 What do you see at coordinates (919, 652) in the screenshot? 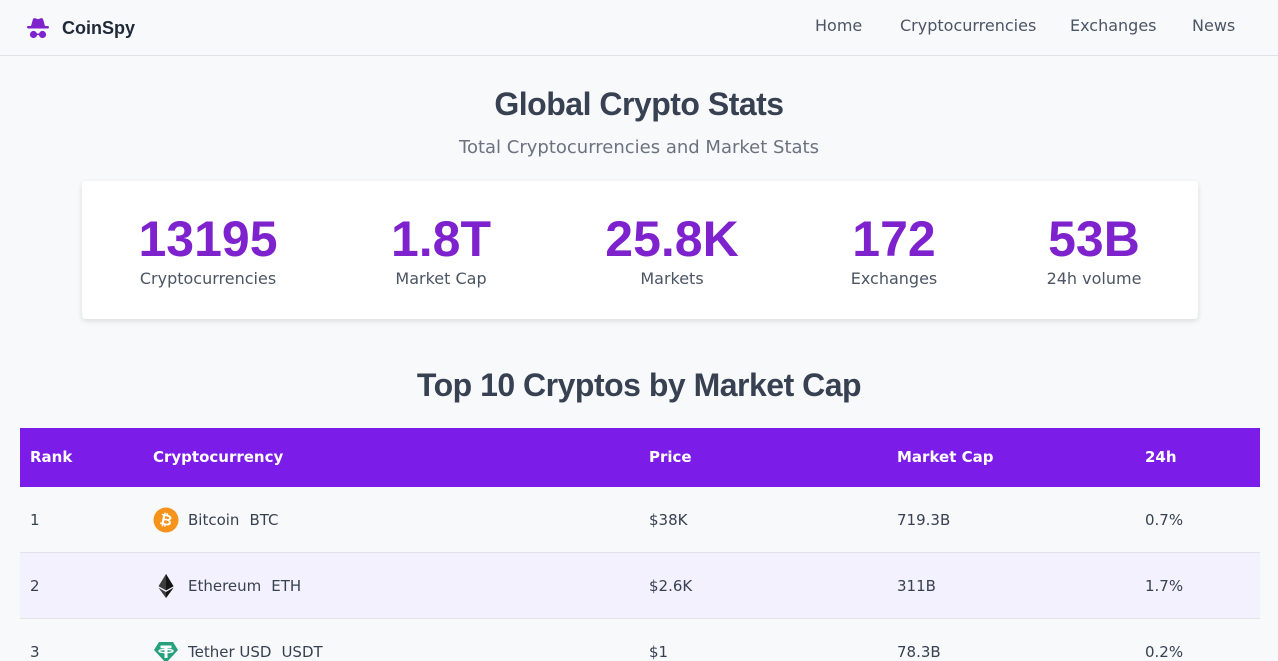
I see `cell-market-cap: 78.3B` at bounding box center [919, 652].